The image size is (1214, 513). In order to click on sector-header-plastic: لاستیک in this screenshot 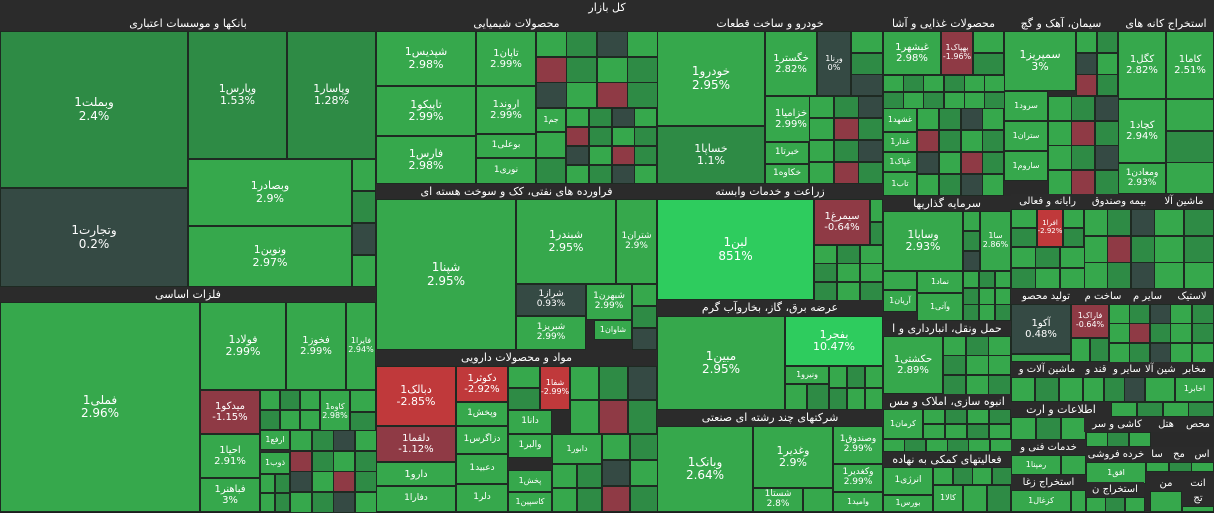, I will do `click(1192, 296)`.